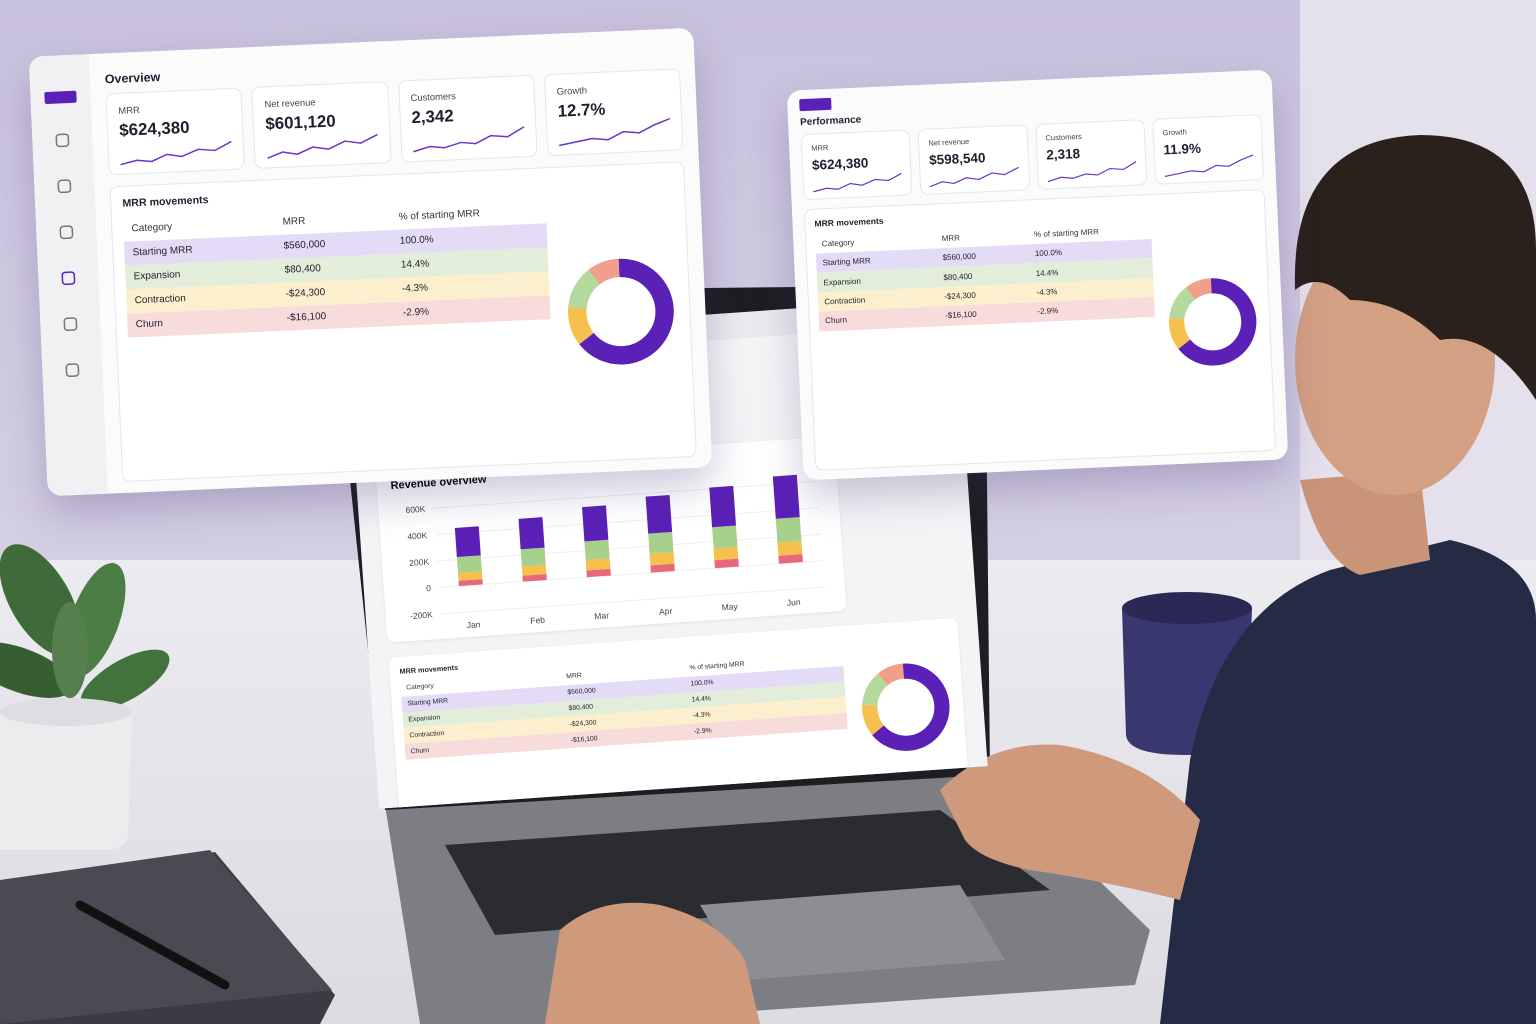 The height and width of the screenshot is (1024, 1536). I want to click on y-tick-label: -200K, so click(422, 615).